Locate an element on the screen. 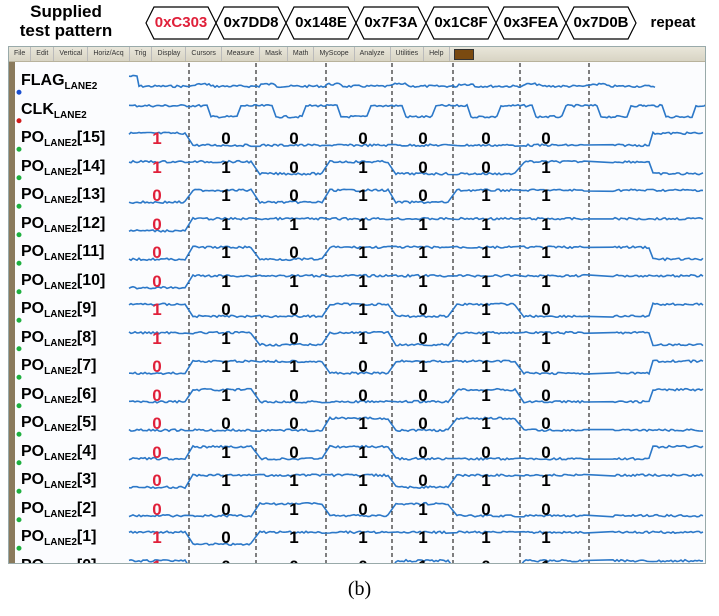  menu-item-edit: Edit is located at coordinates (43, 54).